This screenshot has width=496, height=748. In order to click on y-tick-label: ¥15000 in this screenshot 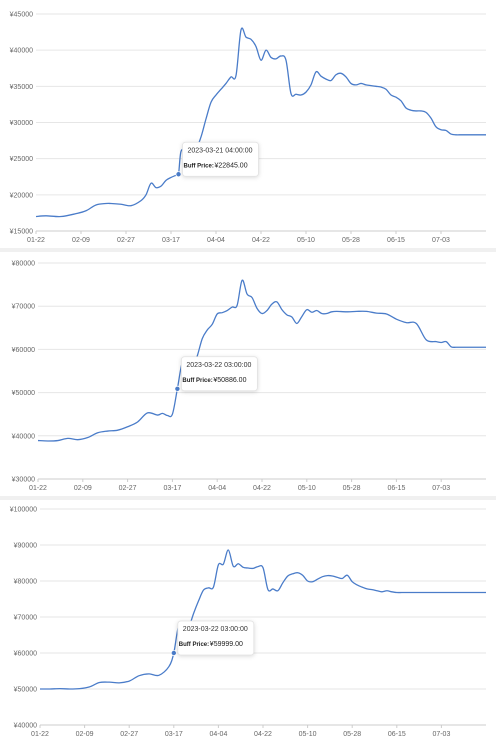, I will do `click(21, 232)`.